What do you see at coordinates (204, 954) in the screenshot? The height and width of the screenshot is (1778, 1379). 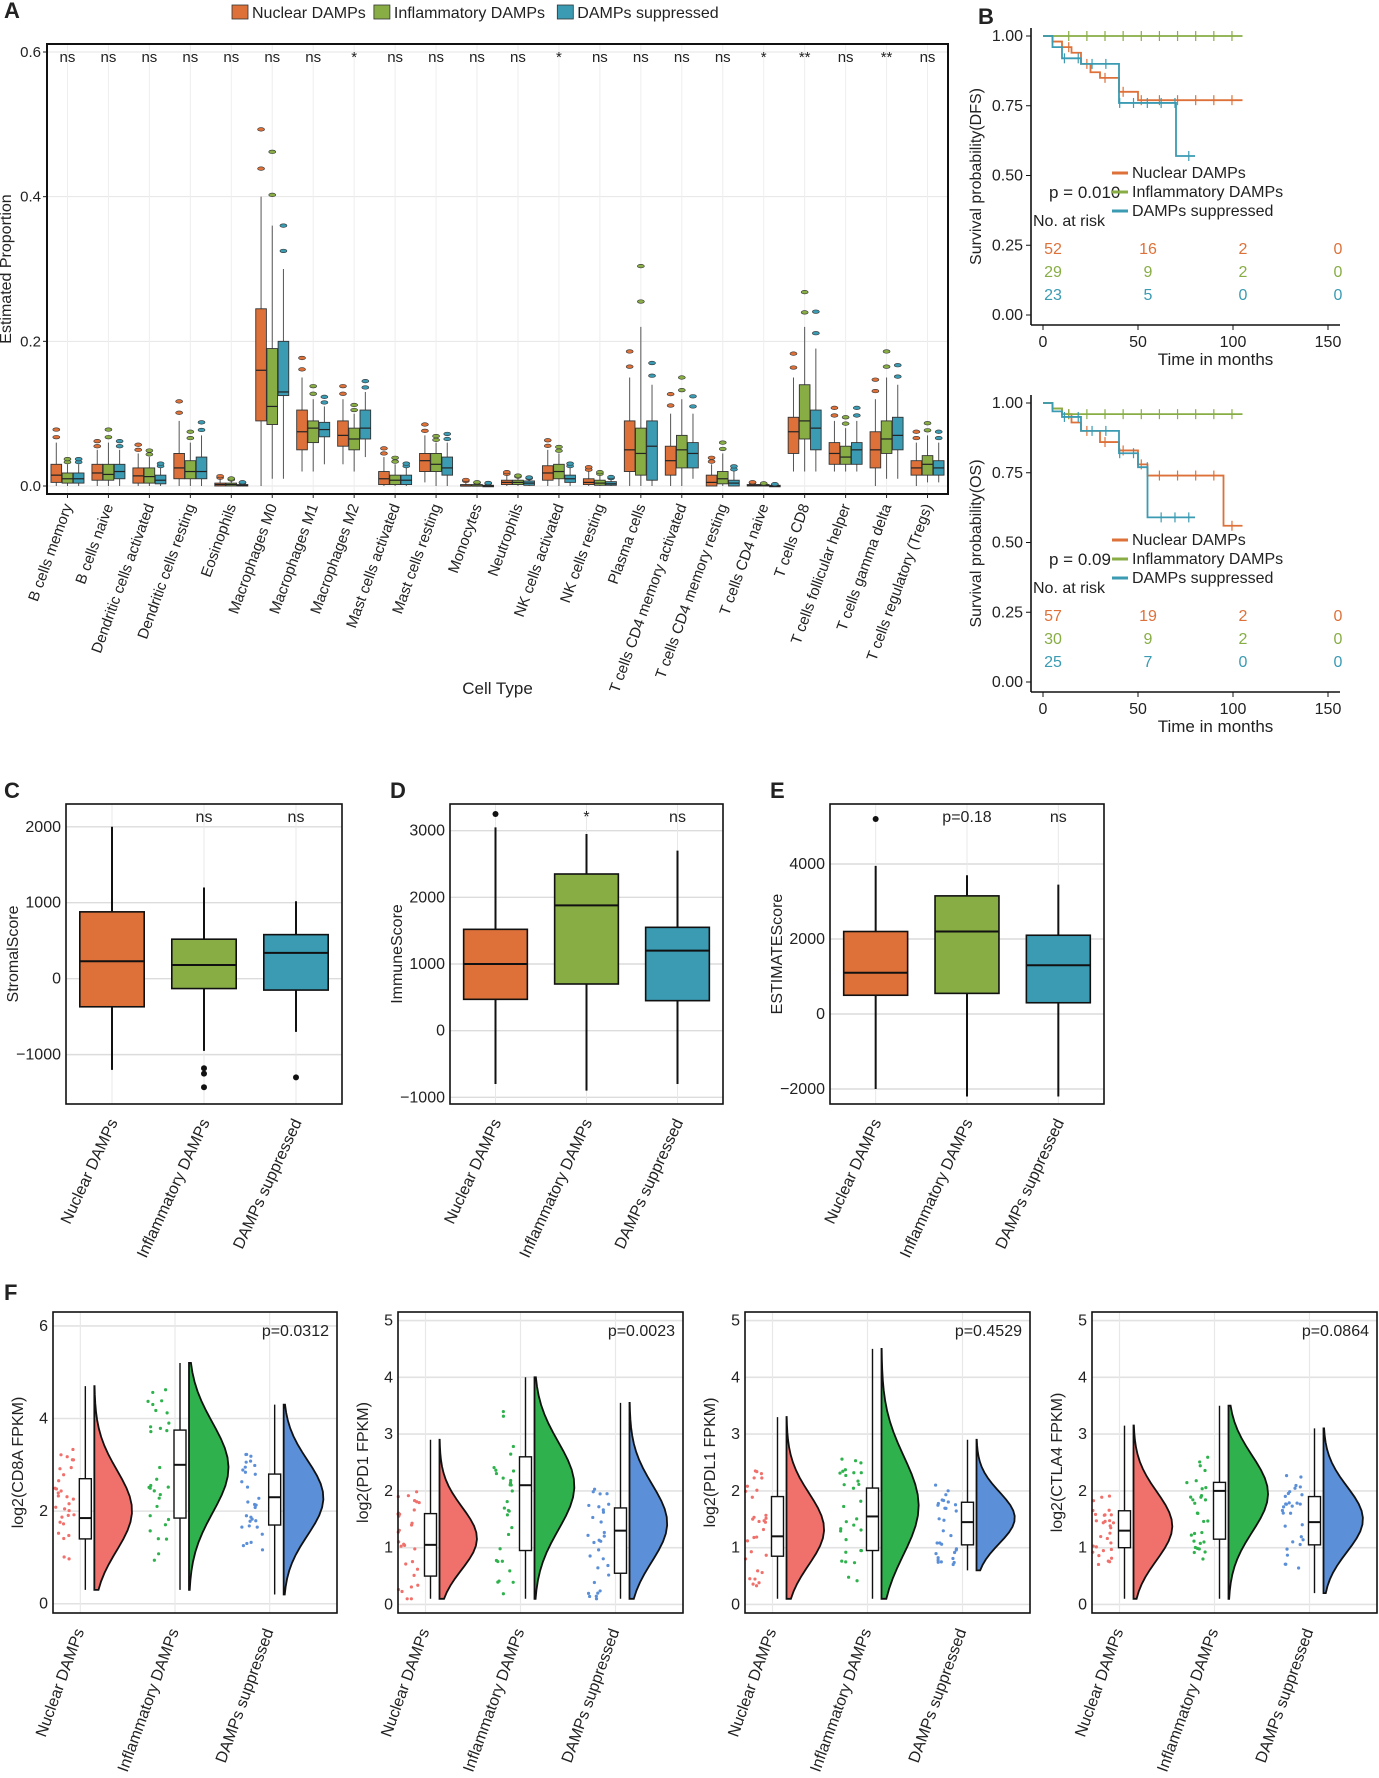 I see `c-plot-frame` at bounding box center [204, 954].